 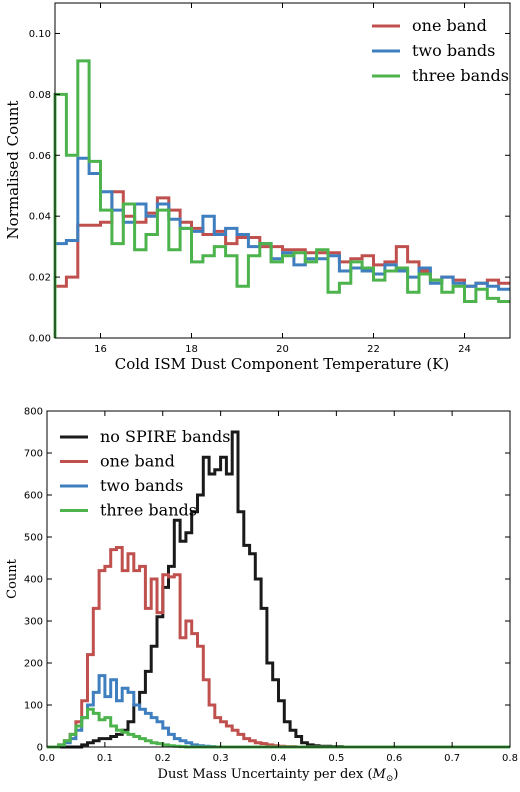 What do you see at coordinates (40, 34) in the screenshot?
I see `y-tick-label: 0.10` at bounding box center [40, 34].